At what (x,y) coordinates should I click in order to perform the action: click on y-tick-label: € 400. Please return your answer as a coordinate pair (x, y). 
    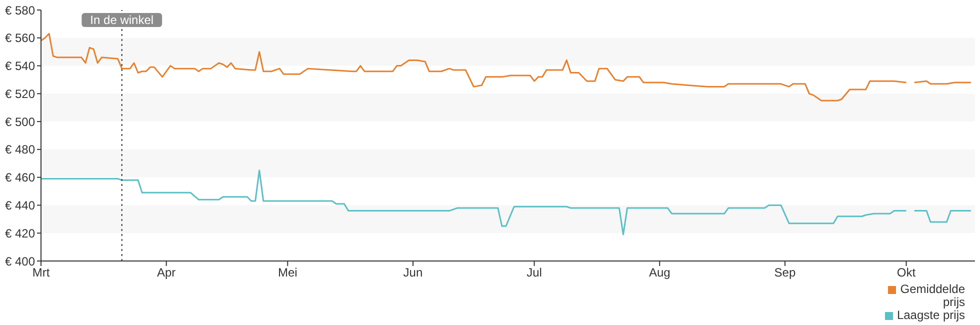
    Looking at the image, I should click on (20, 261).